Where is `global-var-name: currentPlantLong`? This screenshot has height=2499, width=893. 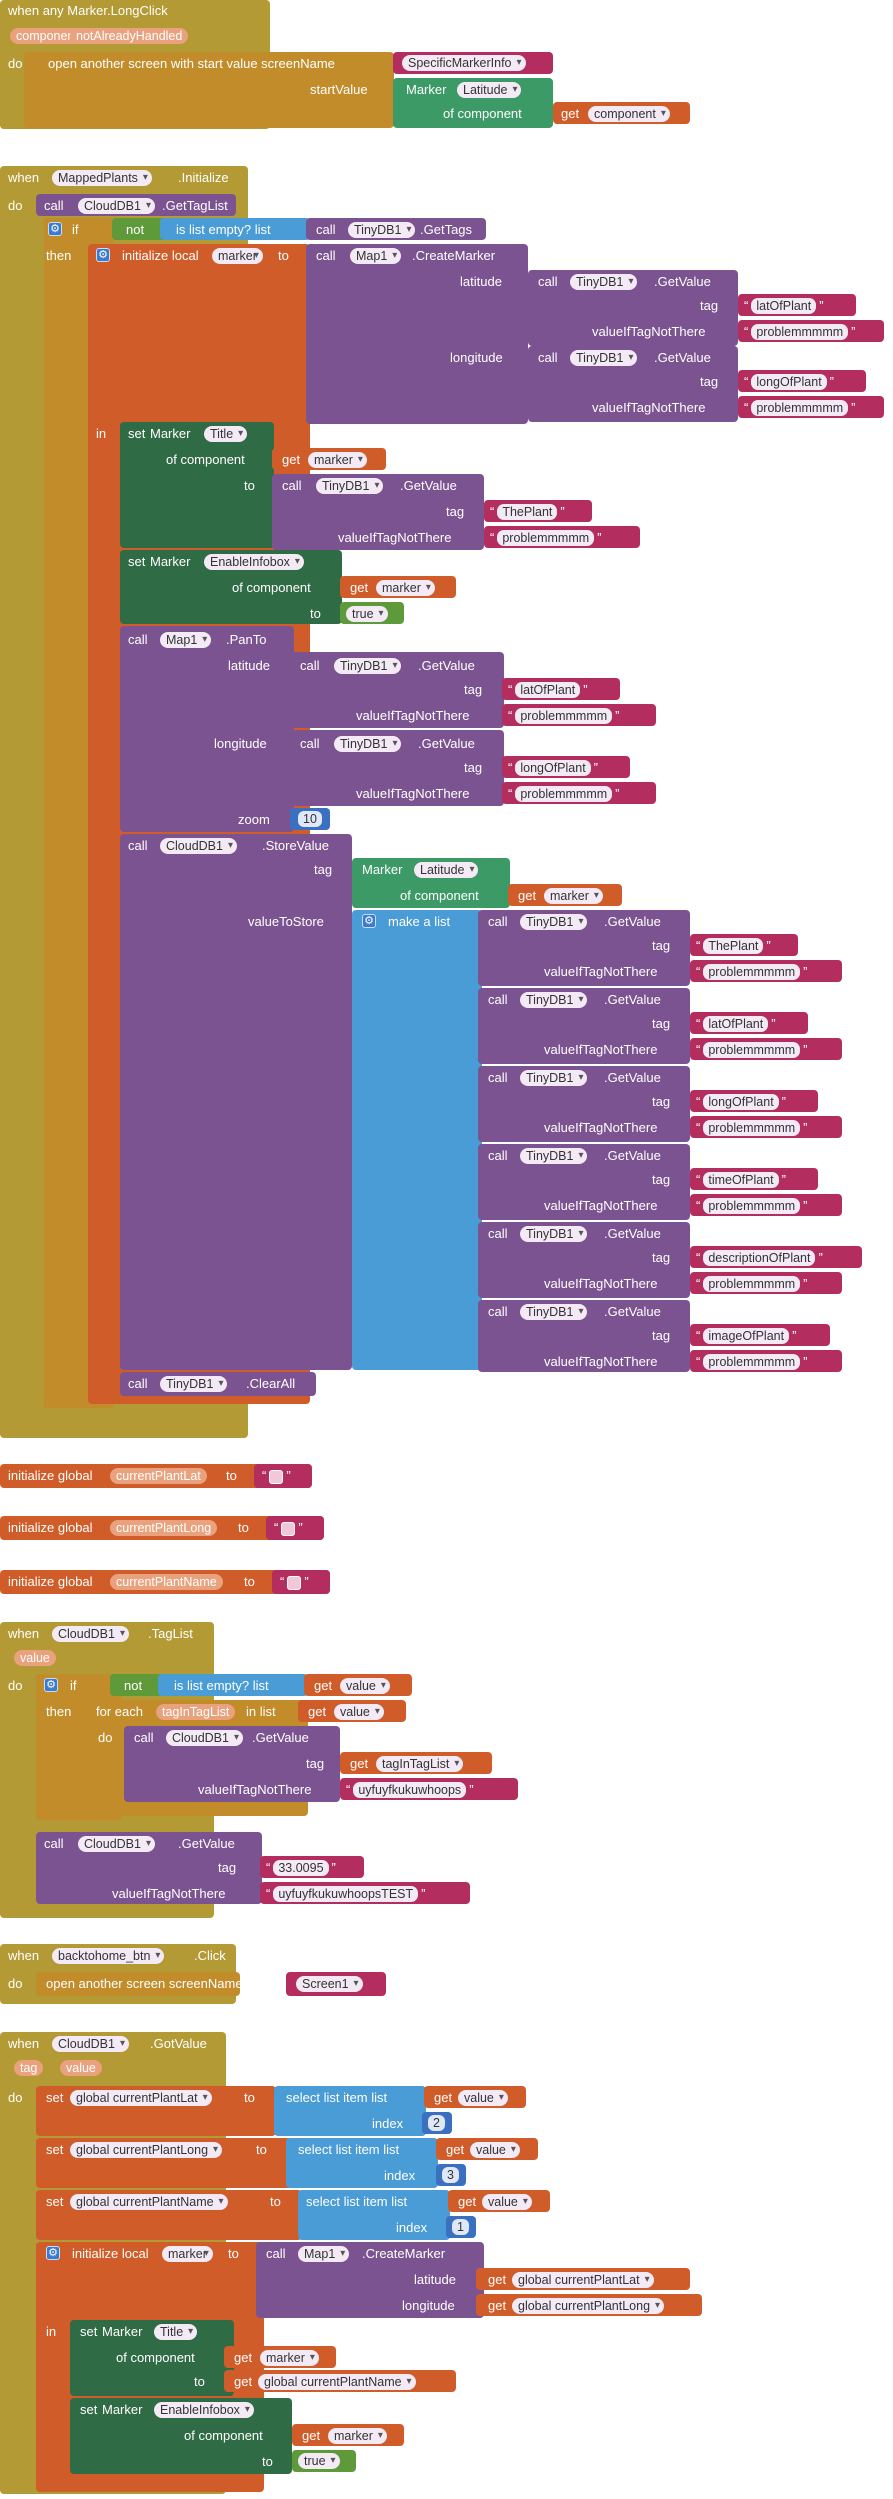 global-var-name: currentPlantLong is located at coordinates (164, 1528).